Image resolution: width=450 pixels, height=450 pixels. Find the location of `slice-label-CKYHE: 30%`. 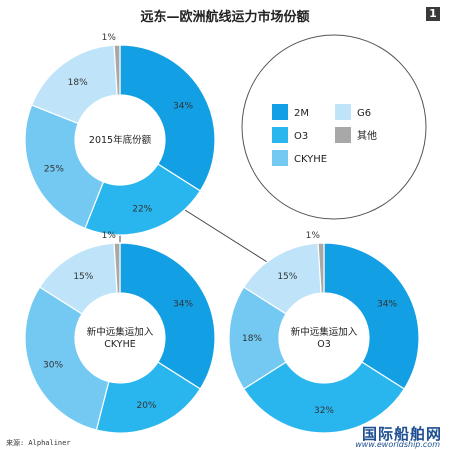

slice-label-CKYHE: 30% is located at coordinates (53, 366).